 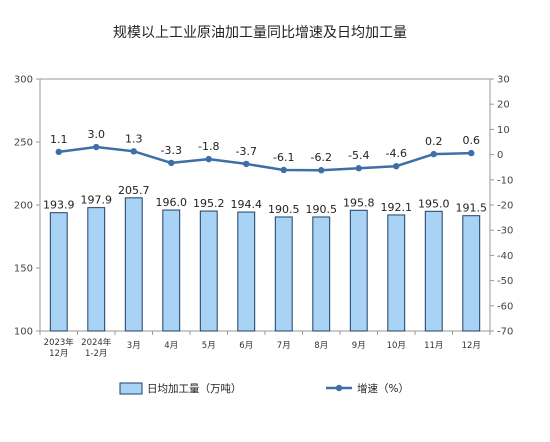 What do you see at coordinates (397, 207) in the screenshot?
I see `bar-value-label: 192.1` at bounding box center [397, 207].